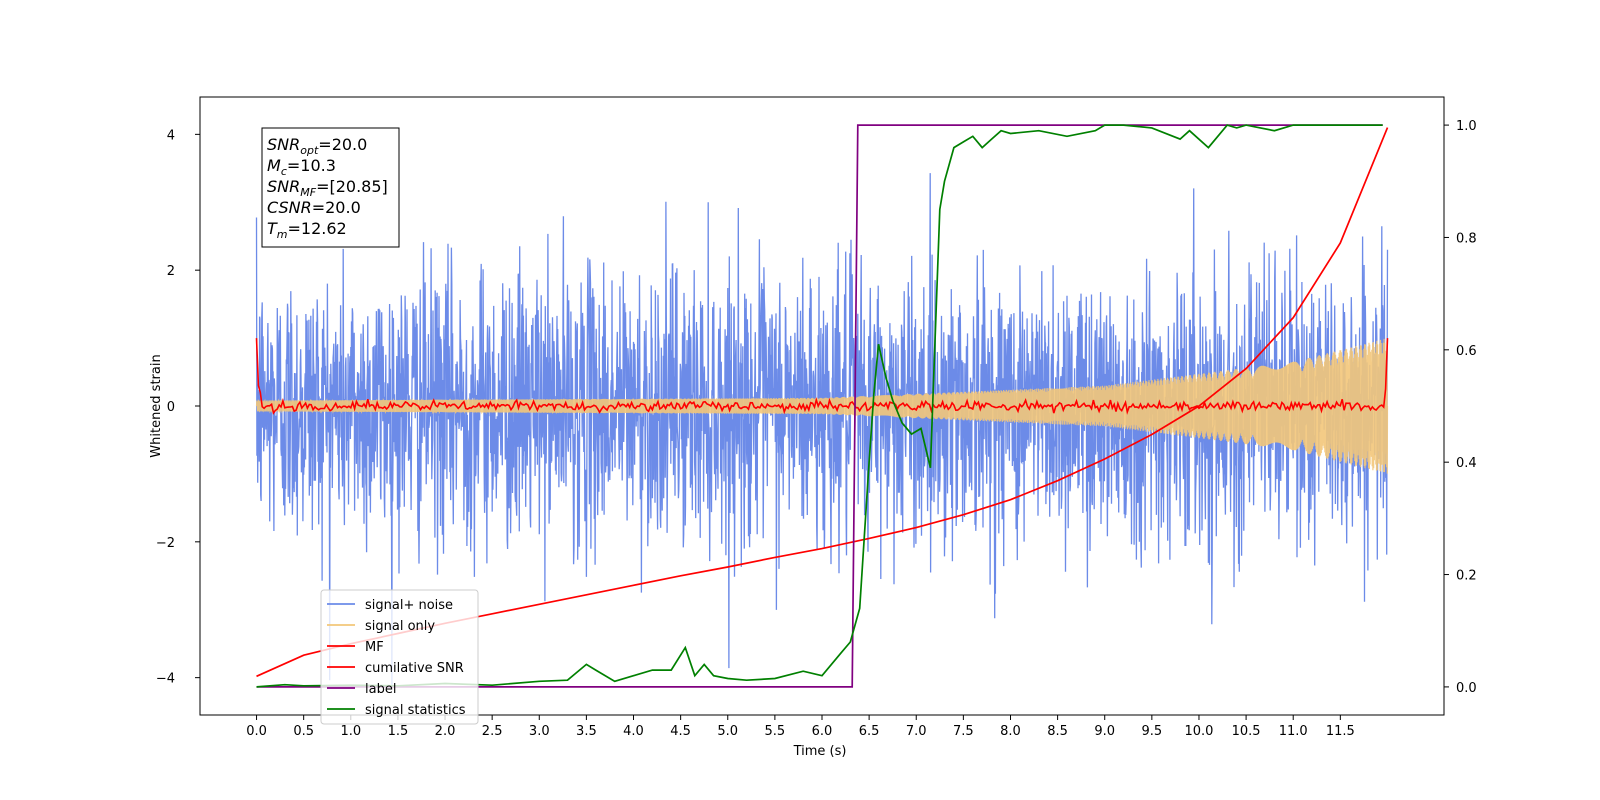 Image resolution: width=1600 pixels, height=800 pixels. Describe the element at coordinates (171, 271) in the screenshot. I see `y-tick-label: 2` at that location.